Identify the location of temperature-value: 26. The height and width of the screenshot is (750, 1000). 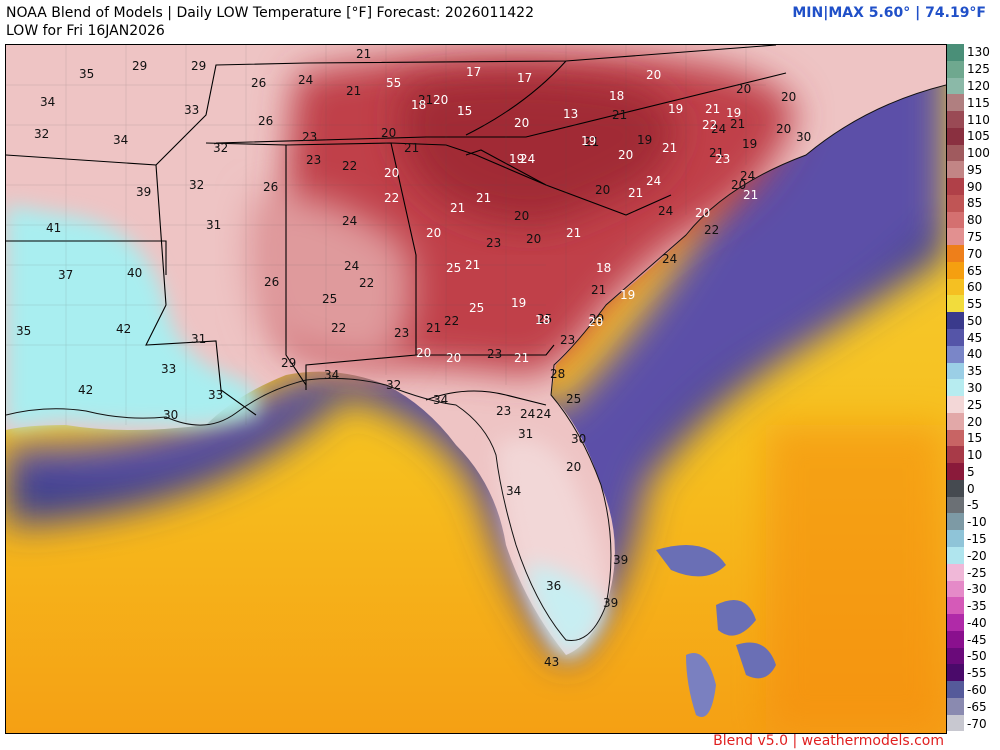
(270, 187).